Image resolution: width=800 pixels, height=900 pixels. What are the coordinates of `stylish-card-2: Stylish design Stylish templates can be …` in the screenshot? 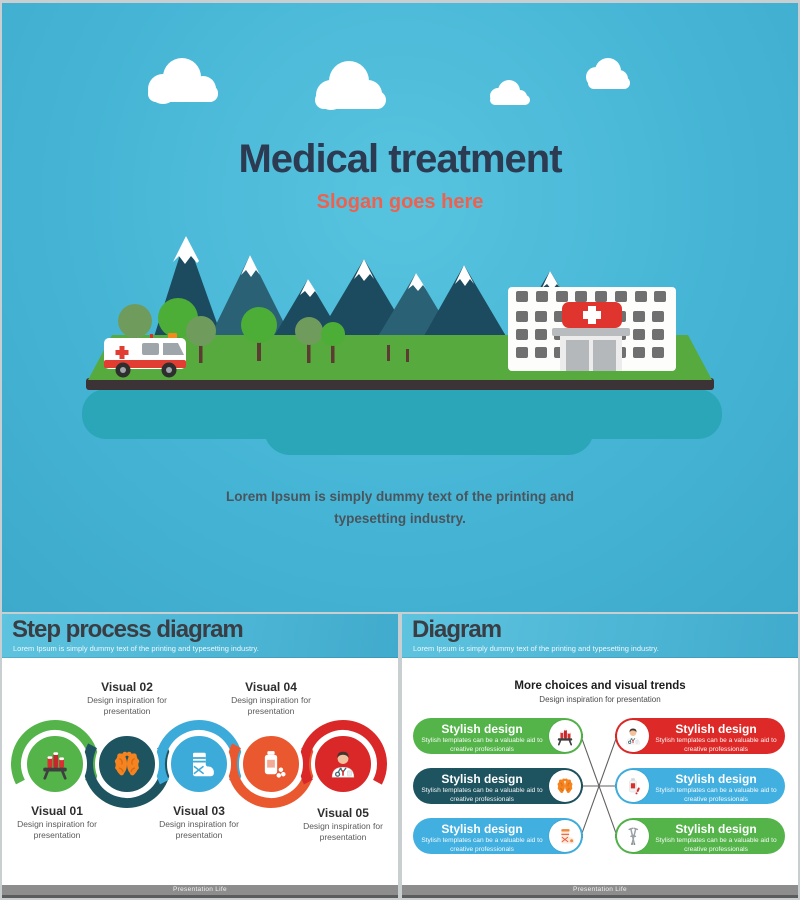 It's located at (700, 736).